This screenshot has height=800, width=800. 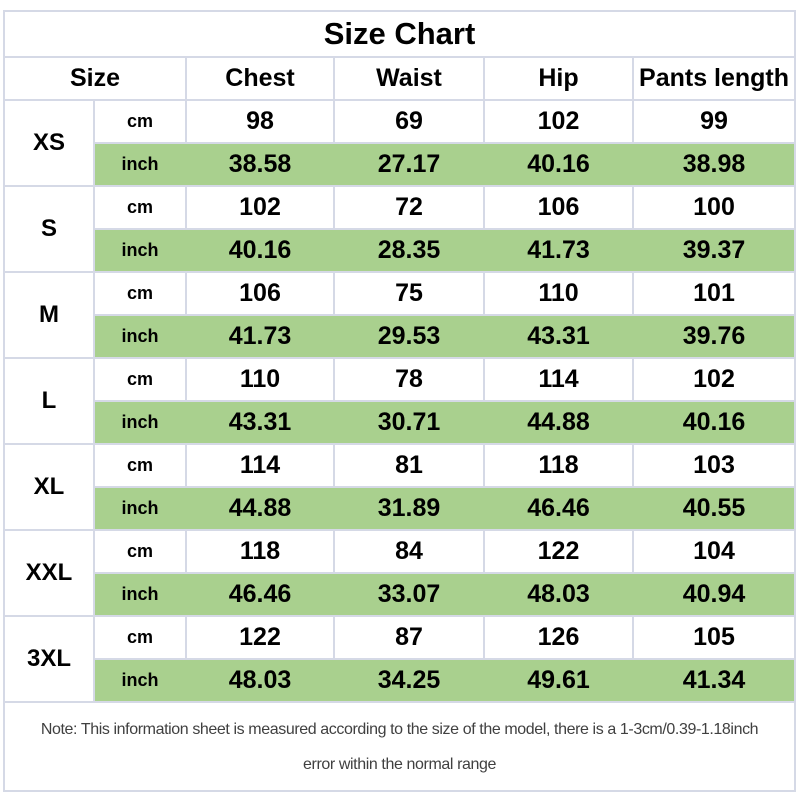 I want to click on measurement-value-cm: 105, so click(x=714, y=637).